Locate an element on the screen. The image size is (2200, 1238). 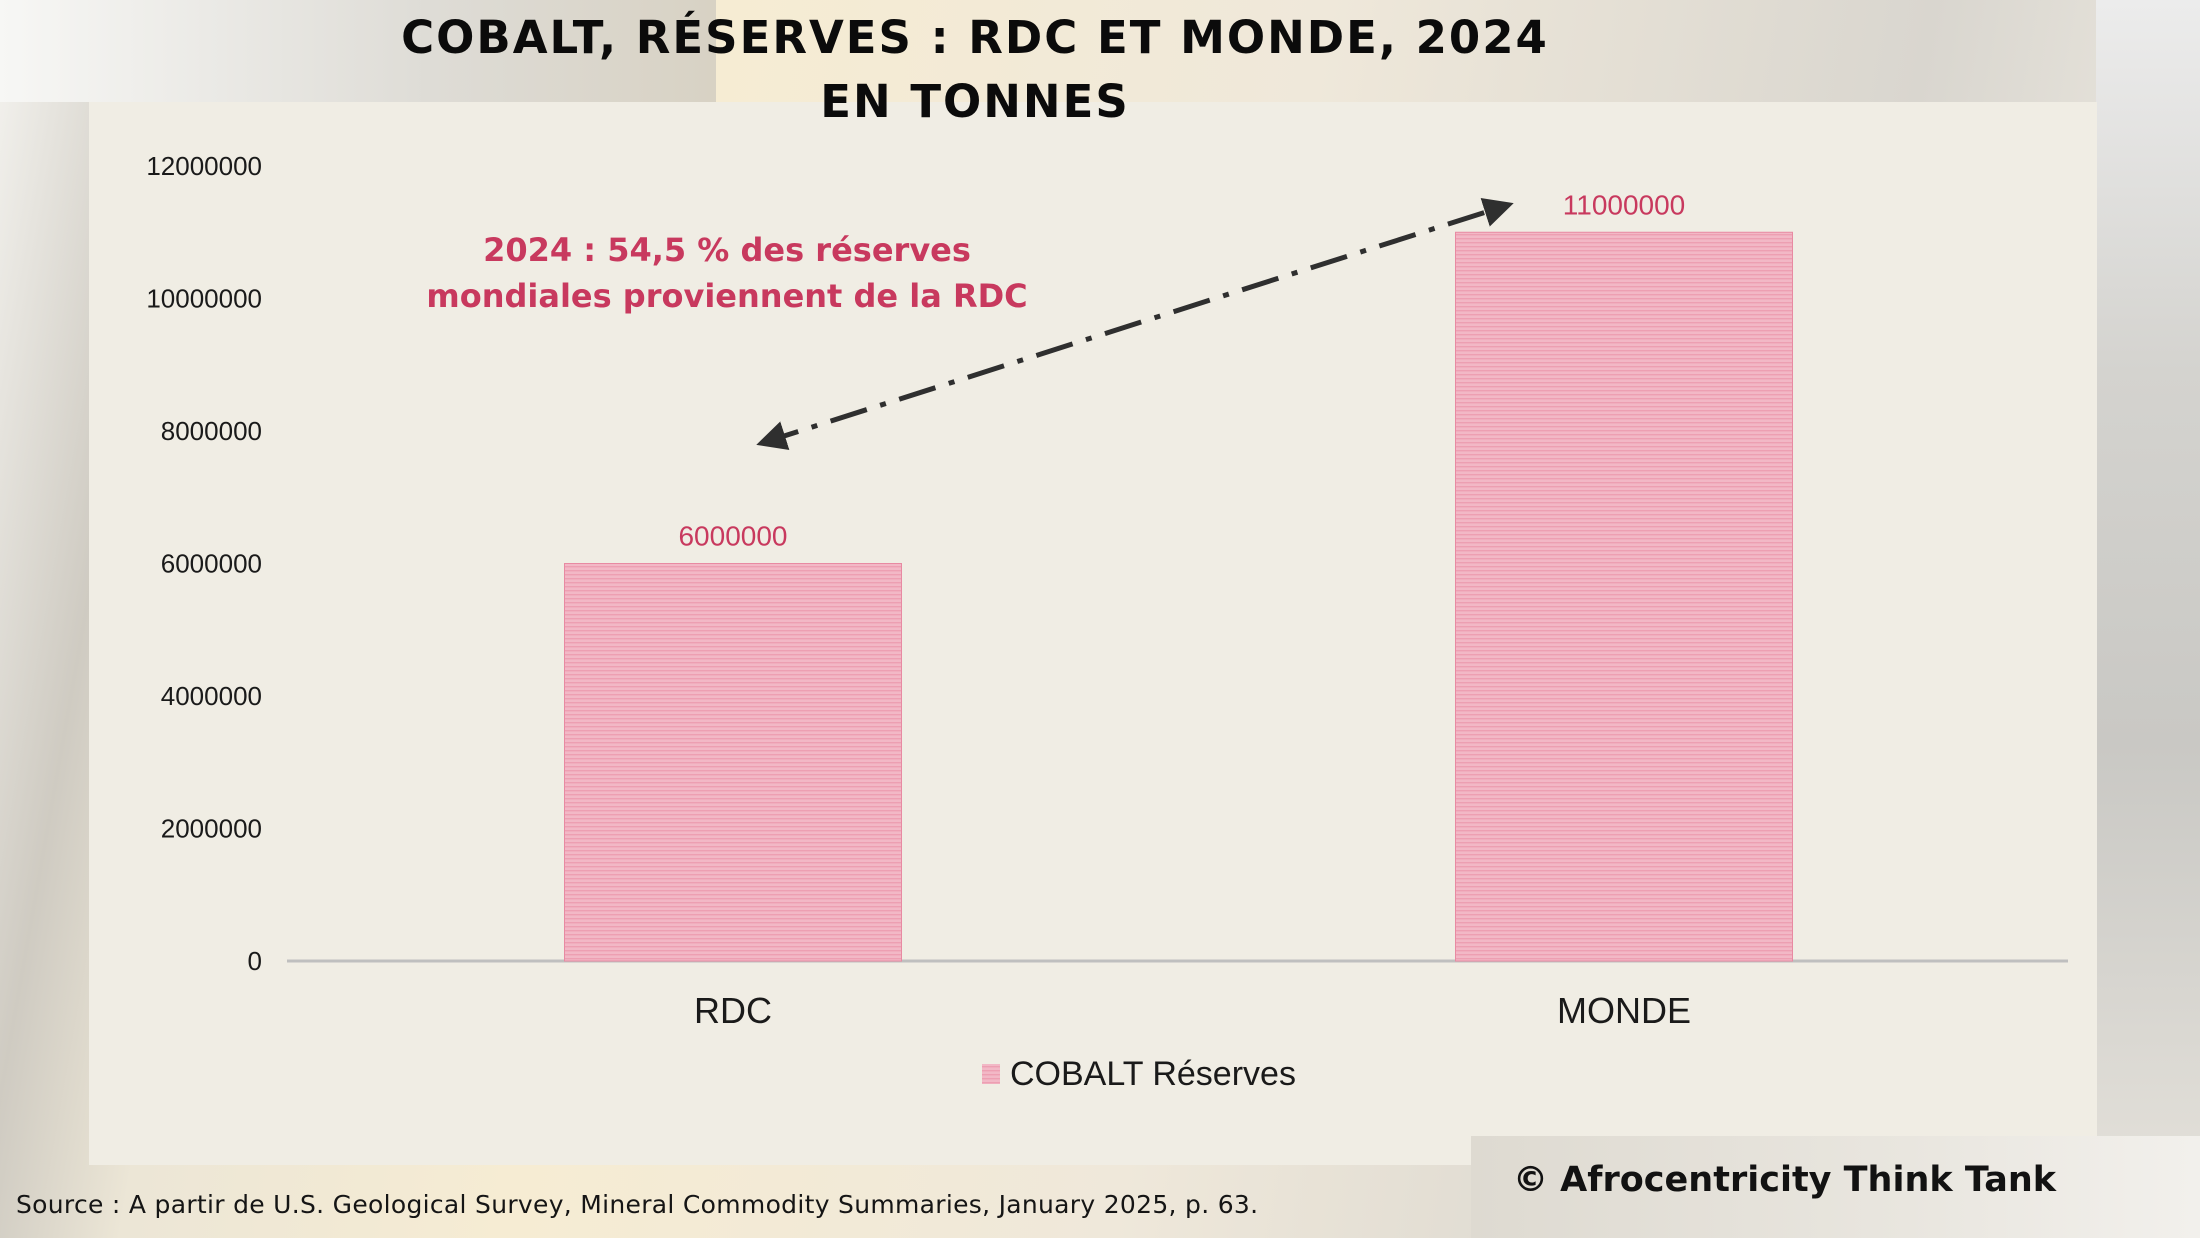
legend-label: COBALT Réserves is located at coordinates (1153, 1074).